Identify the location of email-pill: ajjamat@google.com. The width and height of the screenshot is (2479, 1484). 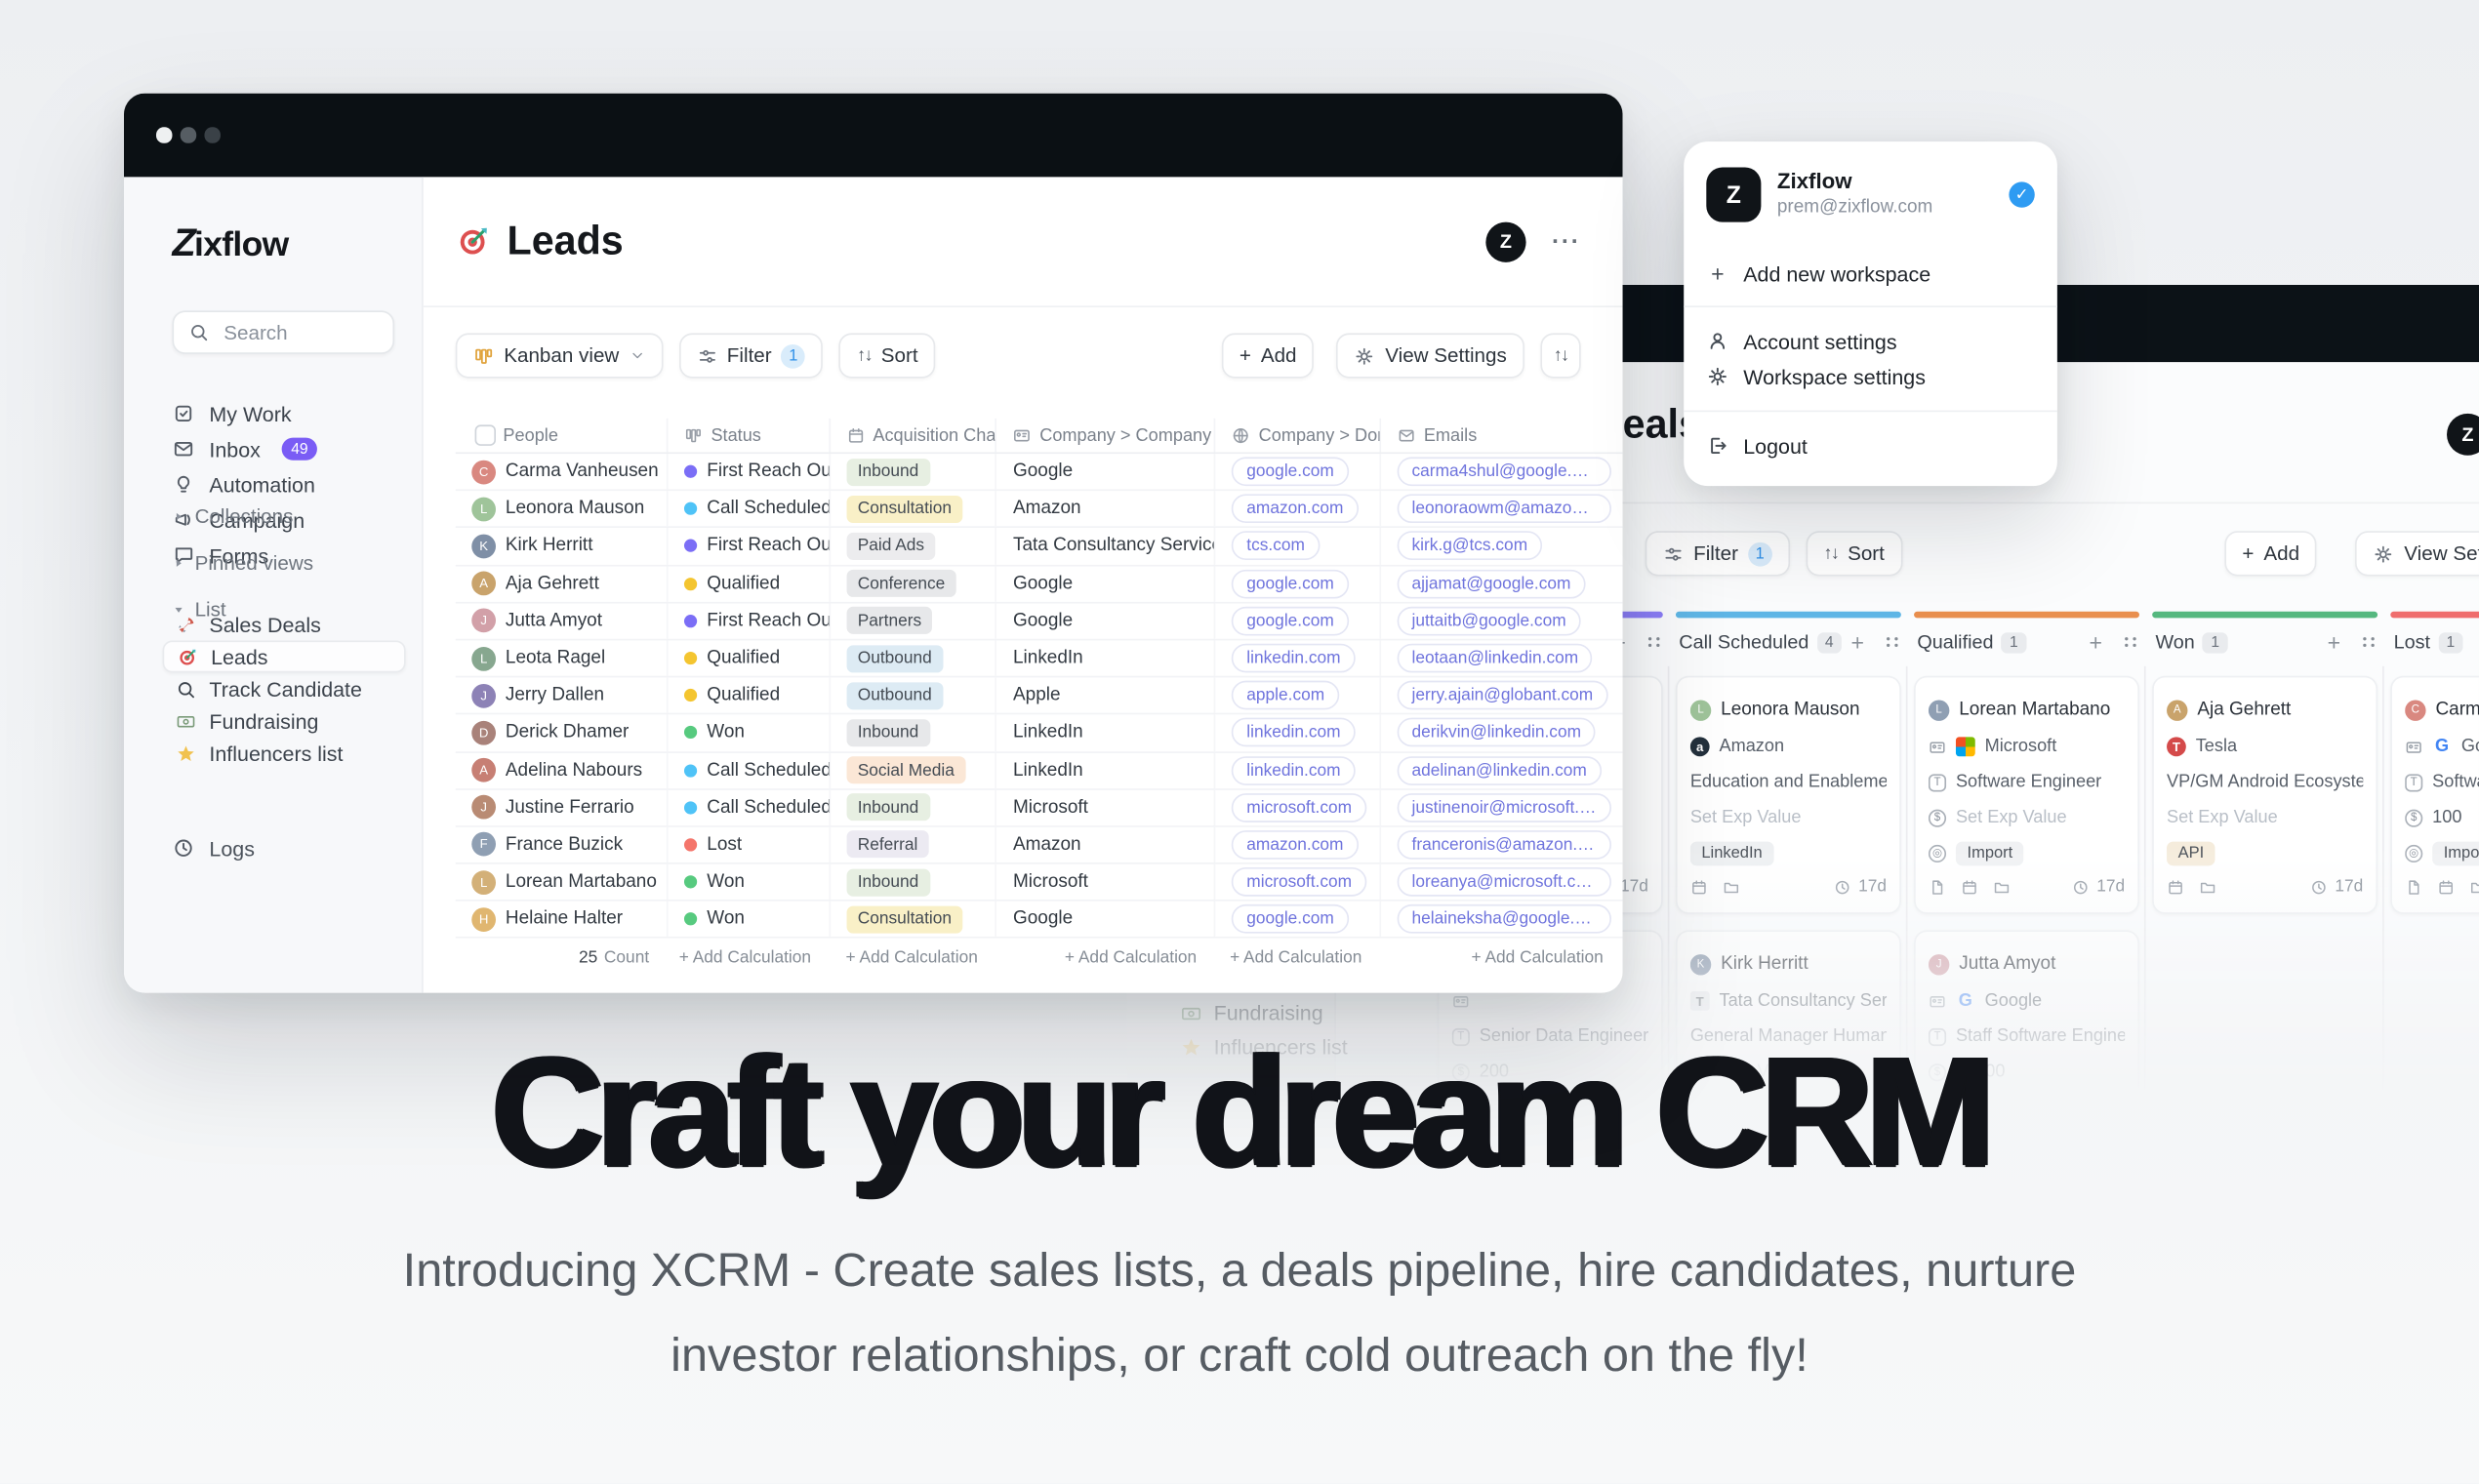
(1491, 583).